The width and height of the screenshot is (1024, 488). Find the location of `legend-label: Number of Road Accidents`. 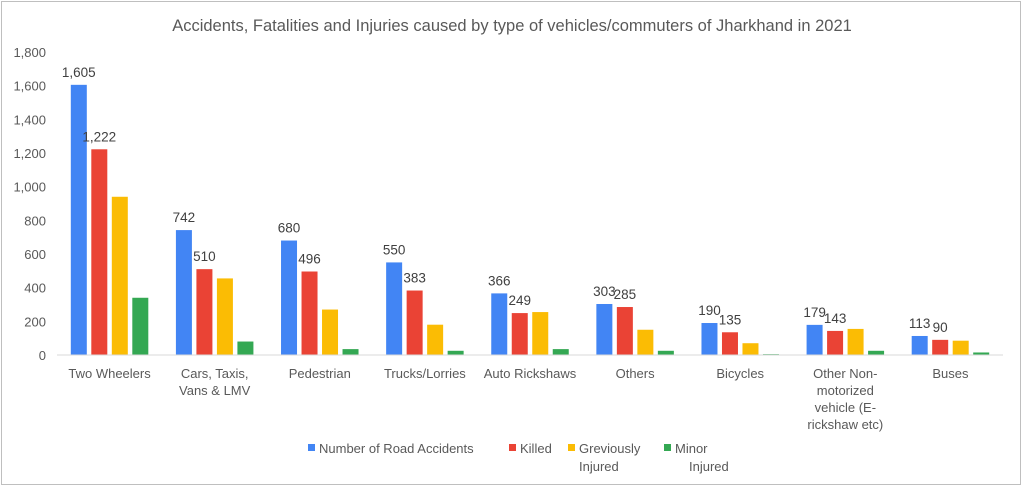

legend-label: Number of Road Accidents is located at coordinates (396, 448).